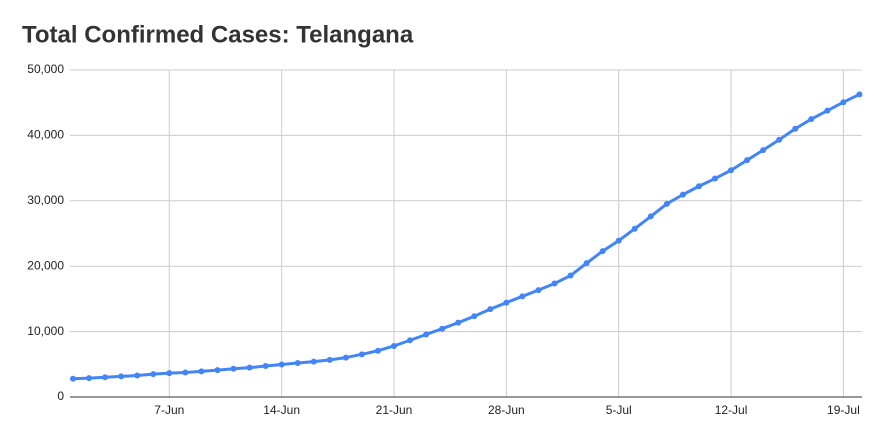  Describe the element at coordinates (169, 410) in the screenshot. I see `x-tick-label: 7-Jun` at that location.